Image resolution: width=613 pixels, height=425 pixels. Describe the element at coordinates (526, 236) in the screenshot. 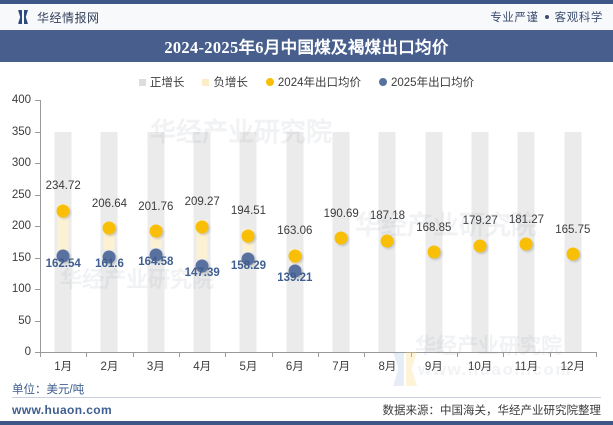

I see `chart-category-column: 181.27 11月` at that location.